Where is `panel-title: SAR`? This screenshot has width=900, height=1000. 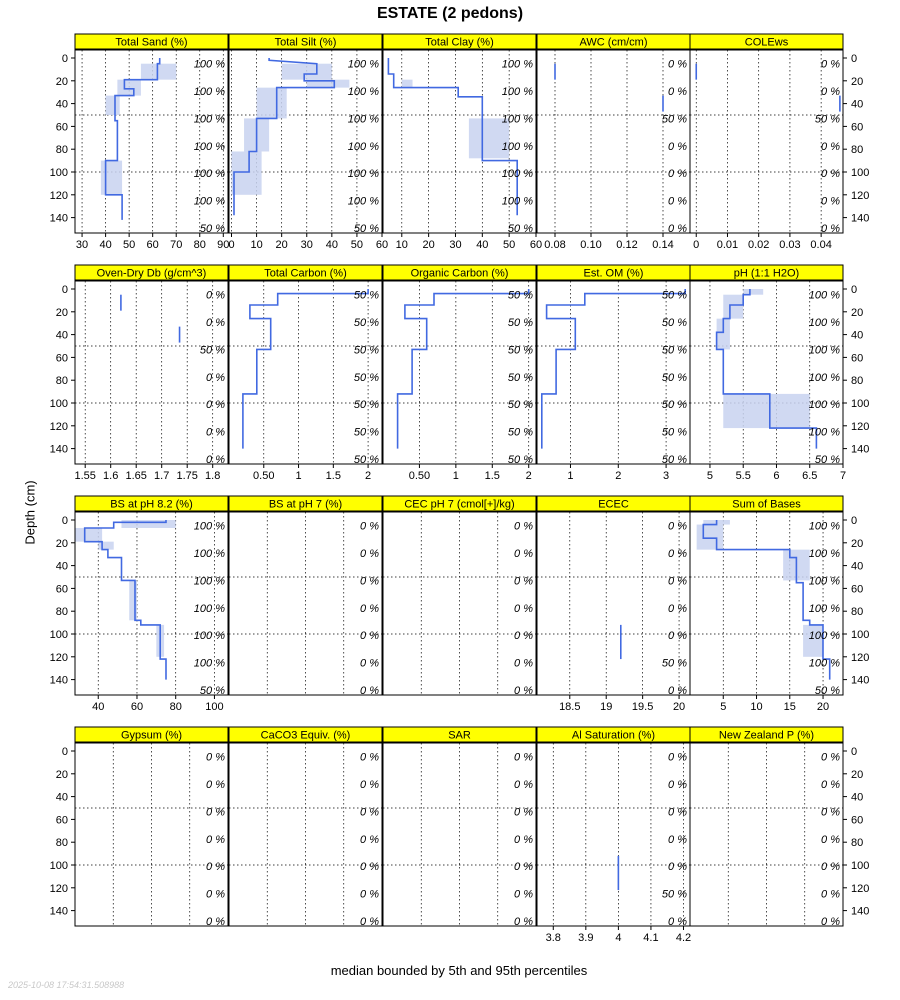 panel-title: SAR is located at coordinates (459, 736).